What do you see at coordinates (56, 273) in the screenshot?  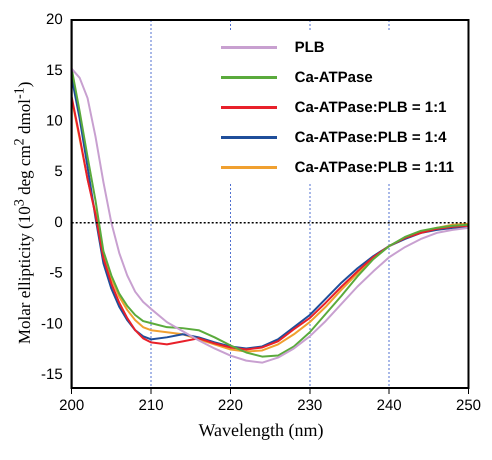 I see `y-tick-label: -5` at bounding box center [56, 273].